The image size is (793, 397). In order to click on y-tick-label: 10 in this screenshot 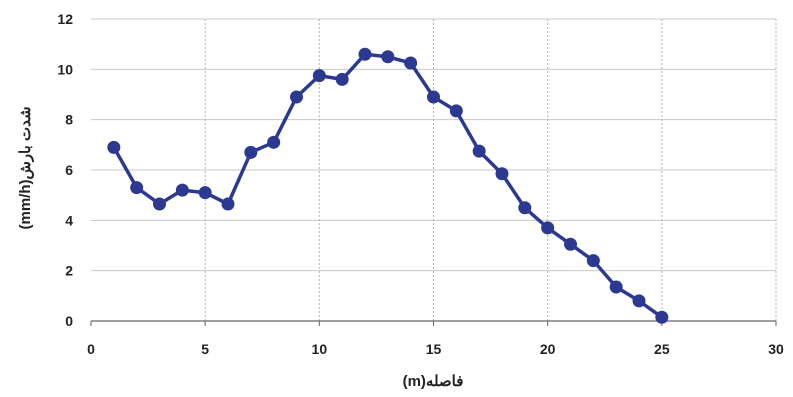, I will do `click(65, 69)`.